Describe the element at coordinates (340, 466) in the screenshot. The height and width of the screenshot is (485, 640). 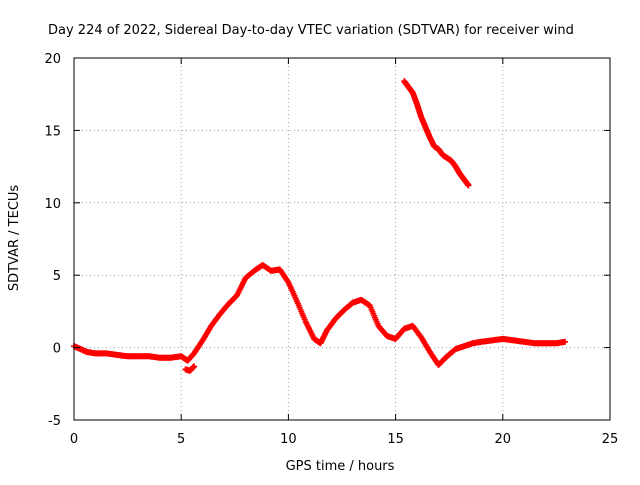
I see `x-axis-title: GPS time / hours` at that location.